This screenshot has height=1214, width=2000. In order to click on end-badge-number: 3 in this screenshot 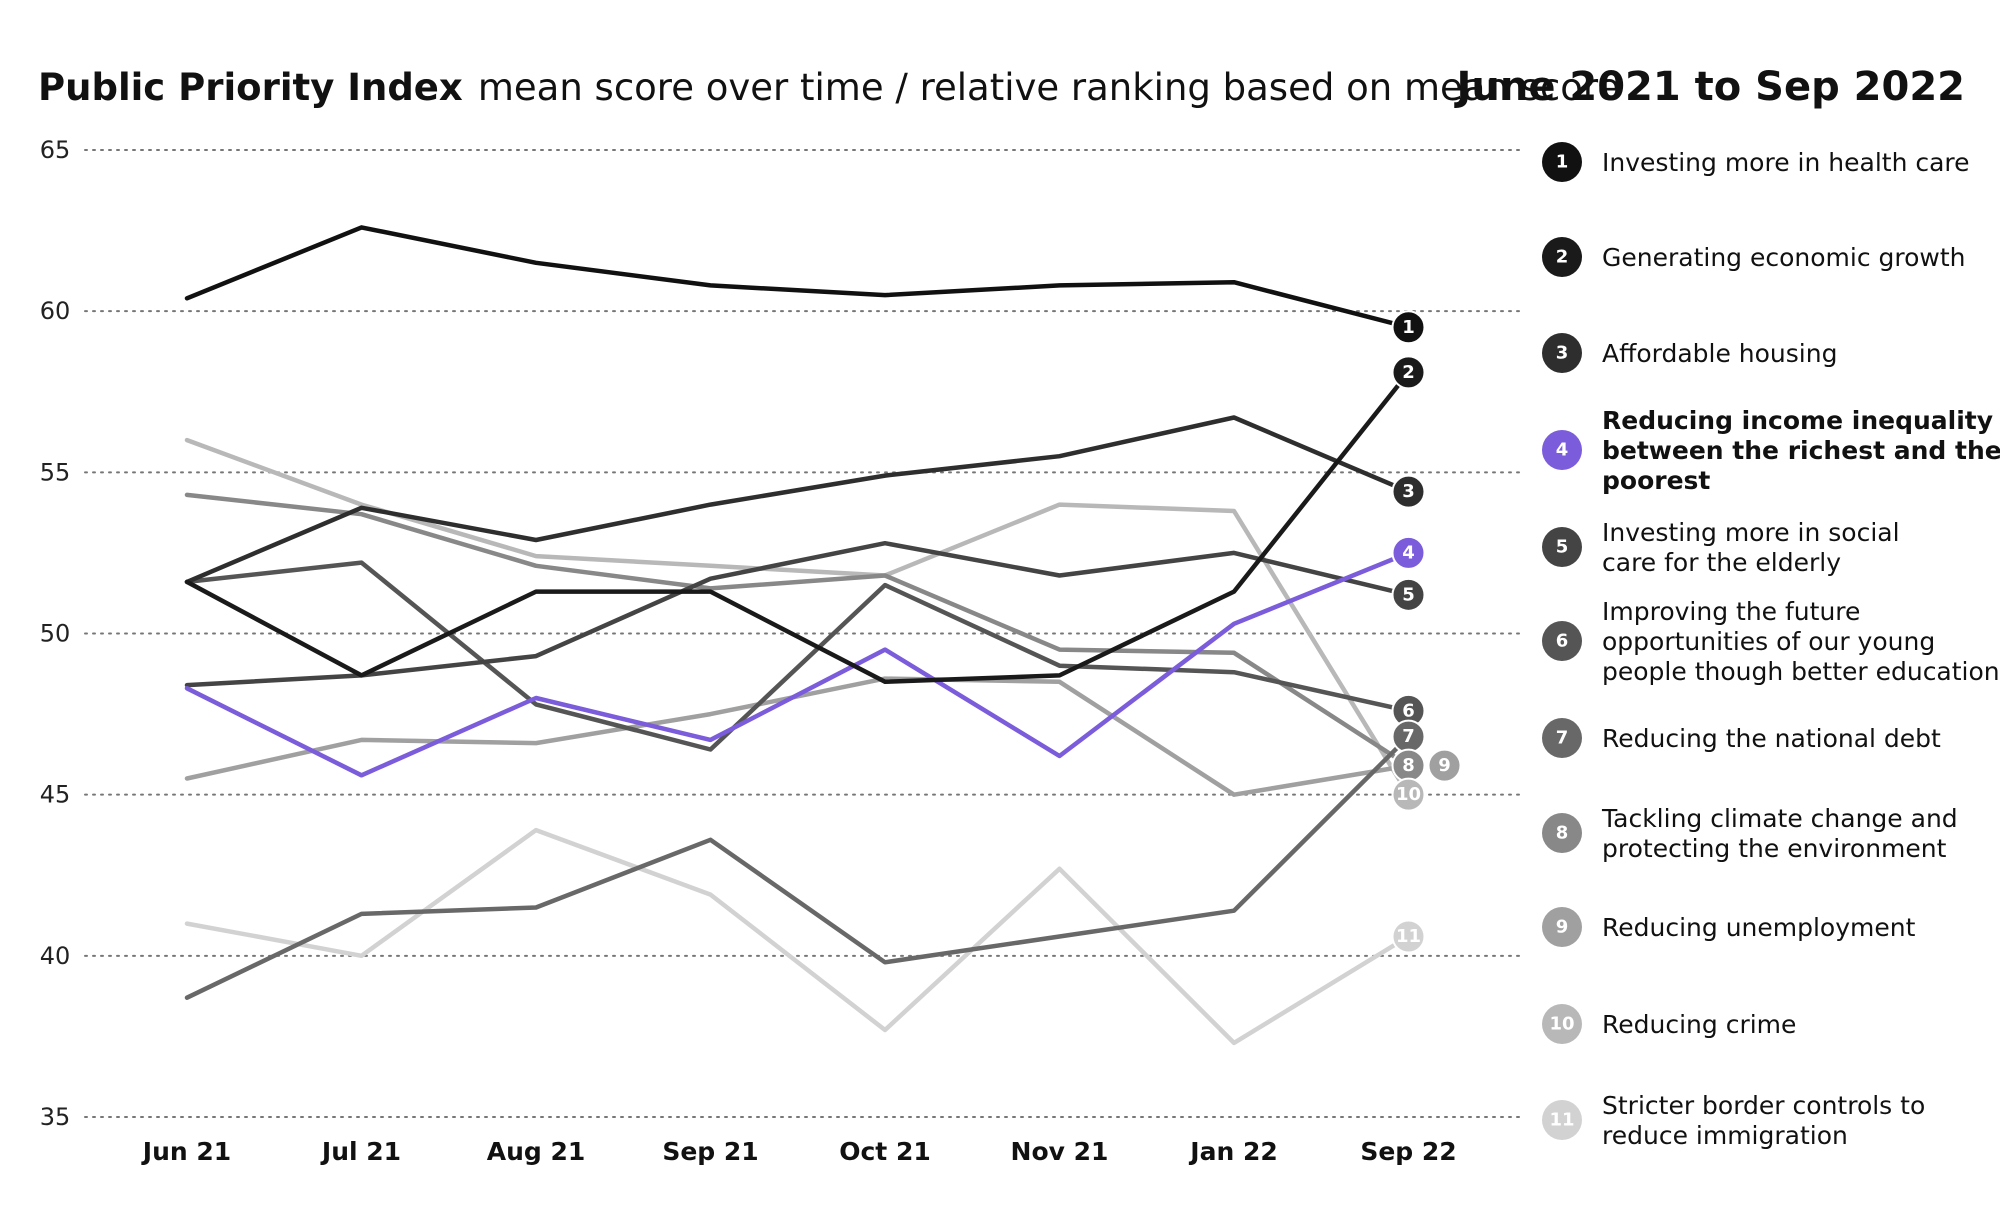, I will do `click(1408, 491)`.